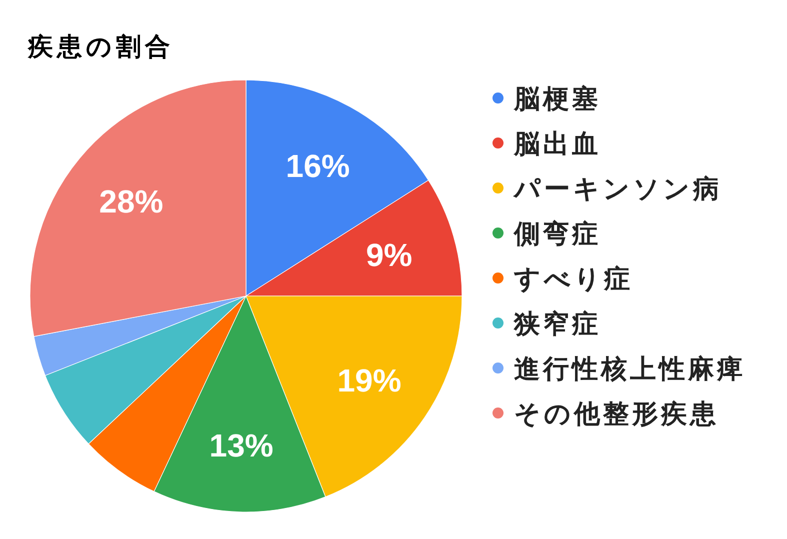 The height and width of the screenshot is (539, 787). Describe the element at coordinates (557, 233) in the screenshot. I see `legend-label: 側弯症` at that location.